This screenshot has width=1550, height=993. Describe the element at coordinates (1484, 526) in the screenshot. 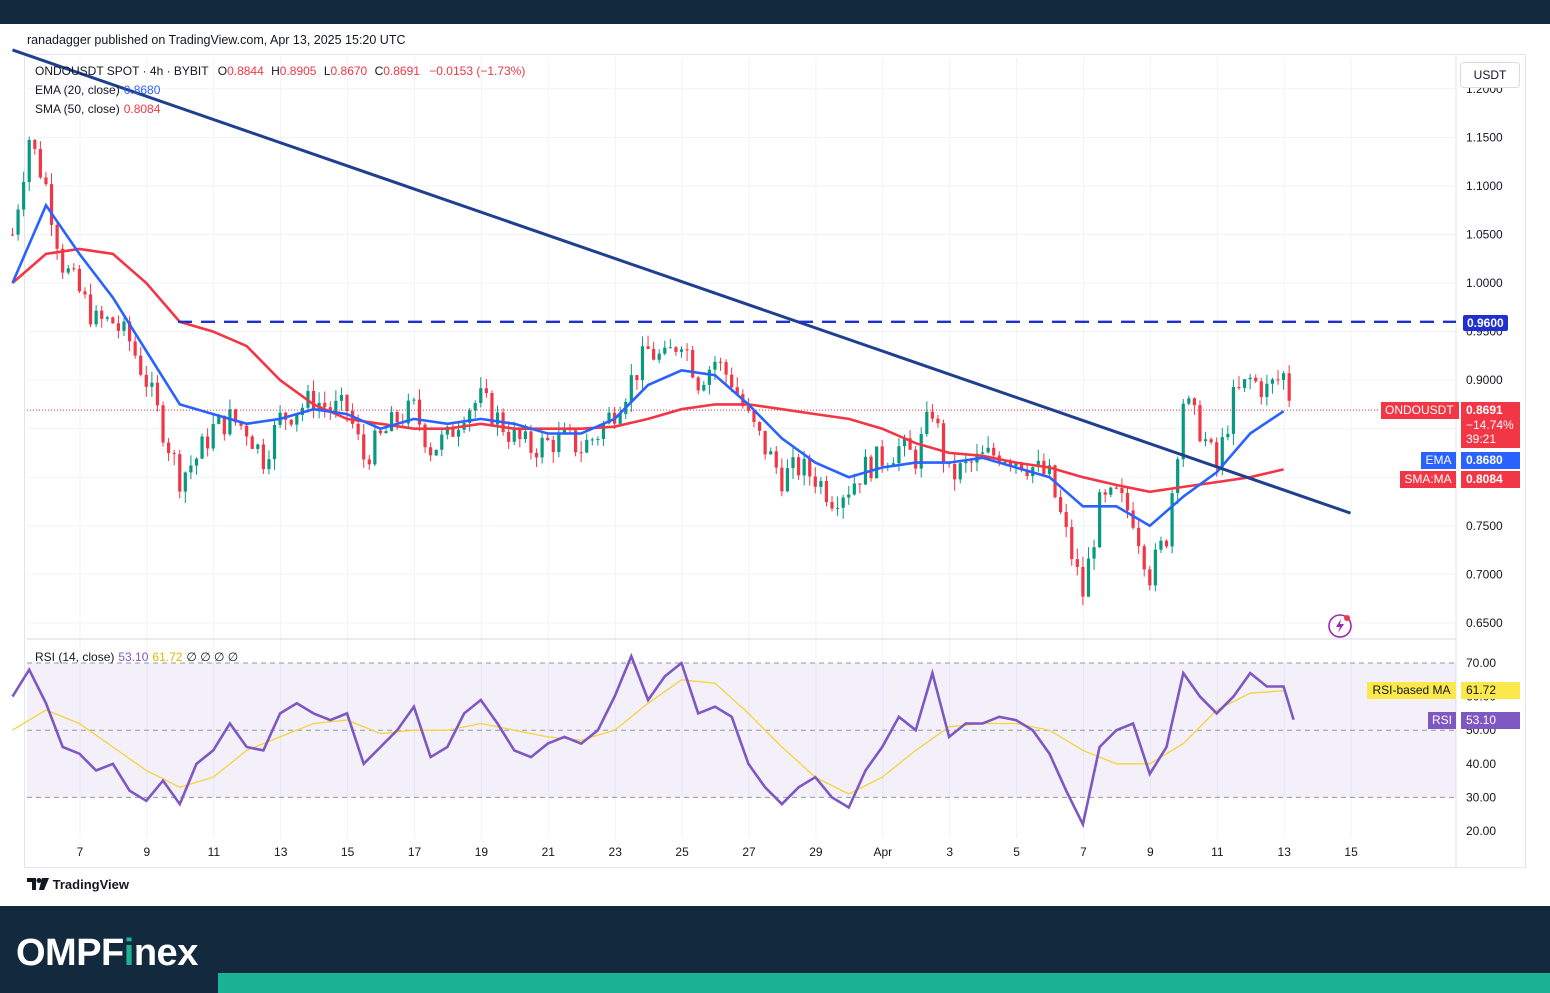

I see `price-tick-label: 0.7500` at that location.